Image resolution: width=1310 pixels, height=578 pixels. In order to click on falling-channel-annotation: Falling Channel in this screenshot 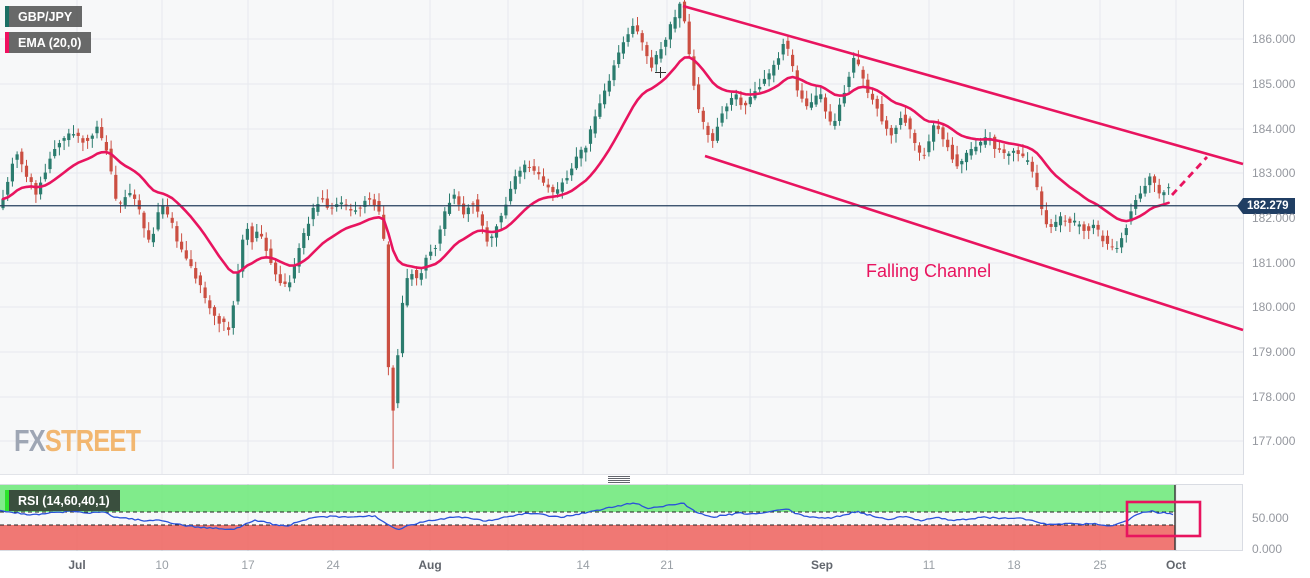, I will do `click(929, 271)`.